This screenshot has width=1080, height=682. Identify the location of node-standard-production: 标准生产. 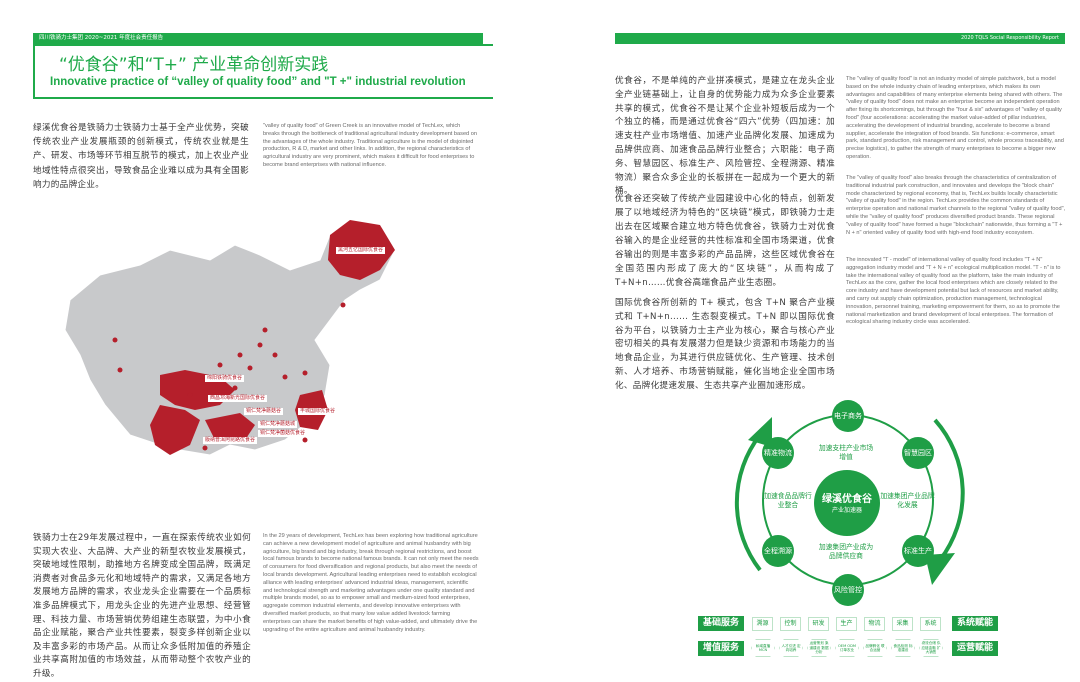
(918, 551).